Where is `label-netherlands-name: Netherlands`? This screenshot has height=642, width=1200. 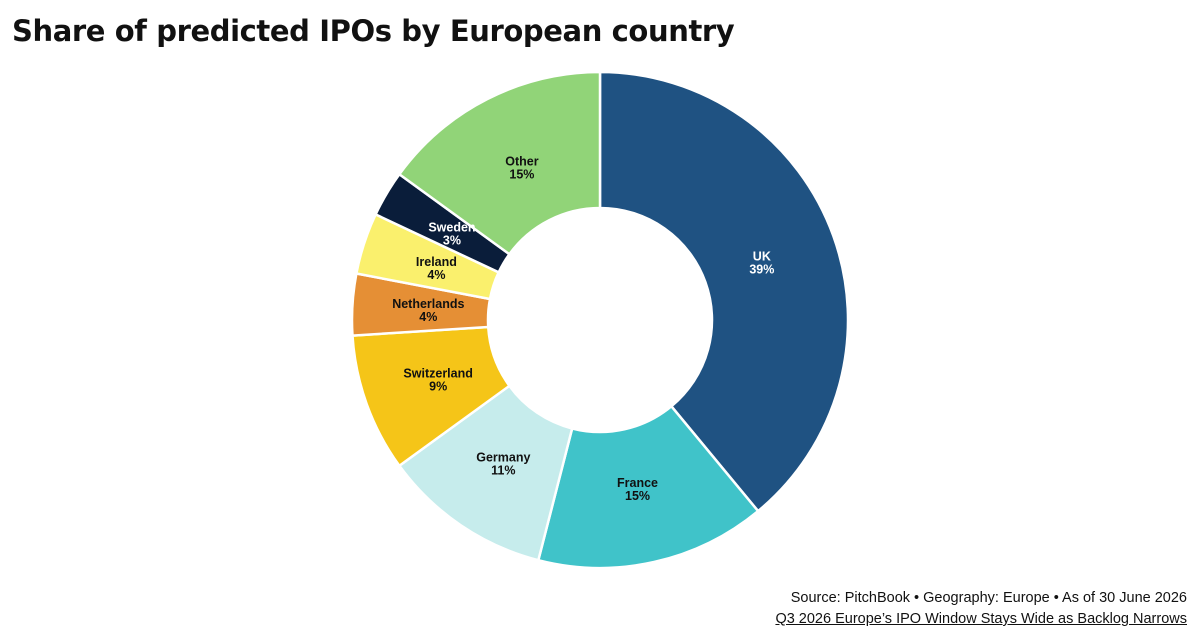
label-netherlands-name: Netherlands is located at coordinates (428, 304).